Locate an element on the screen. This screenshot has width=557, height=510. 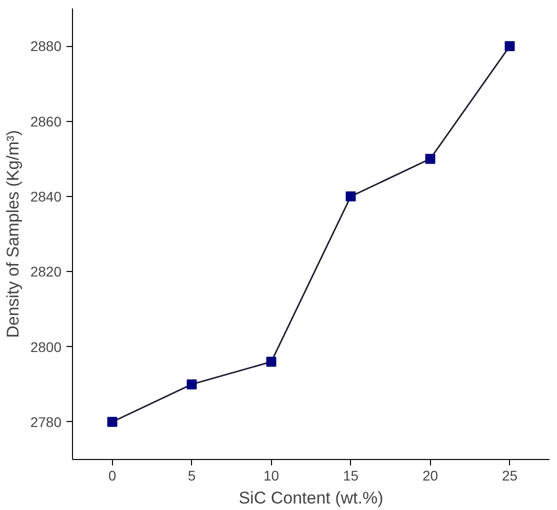
x-tick-label: 5 is located at coordinates (192, 476).